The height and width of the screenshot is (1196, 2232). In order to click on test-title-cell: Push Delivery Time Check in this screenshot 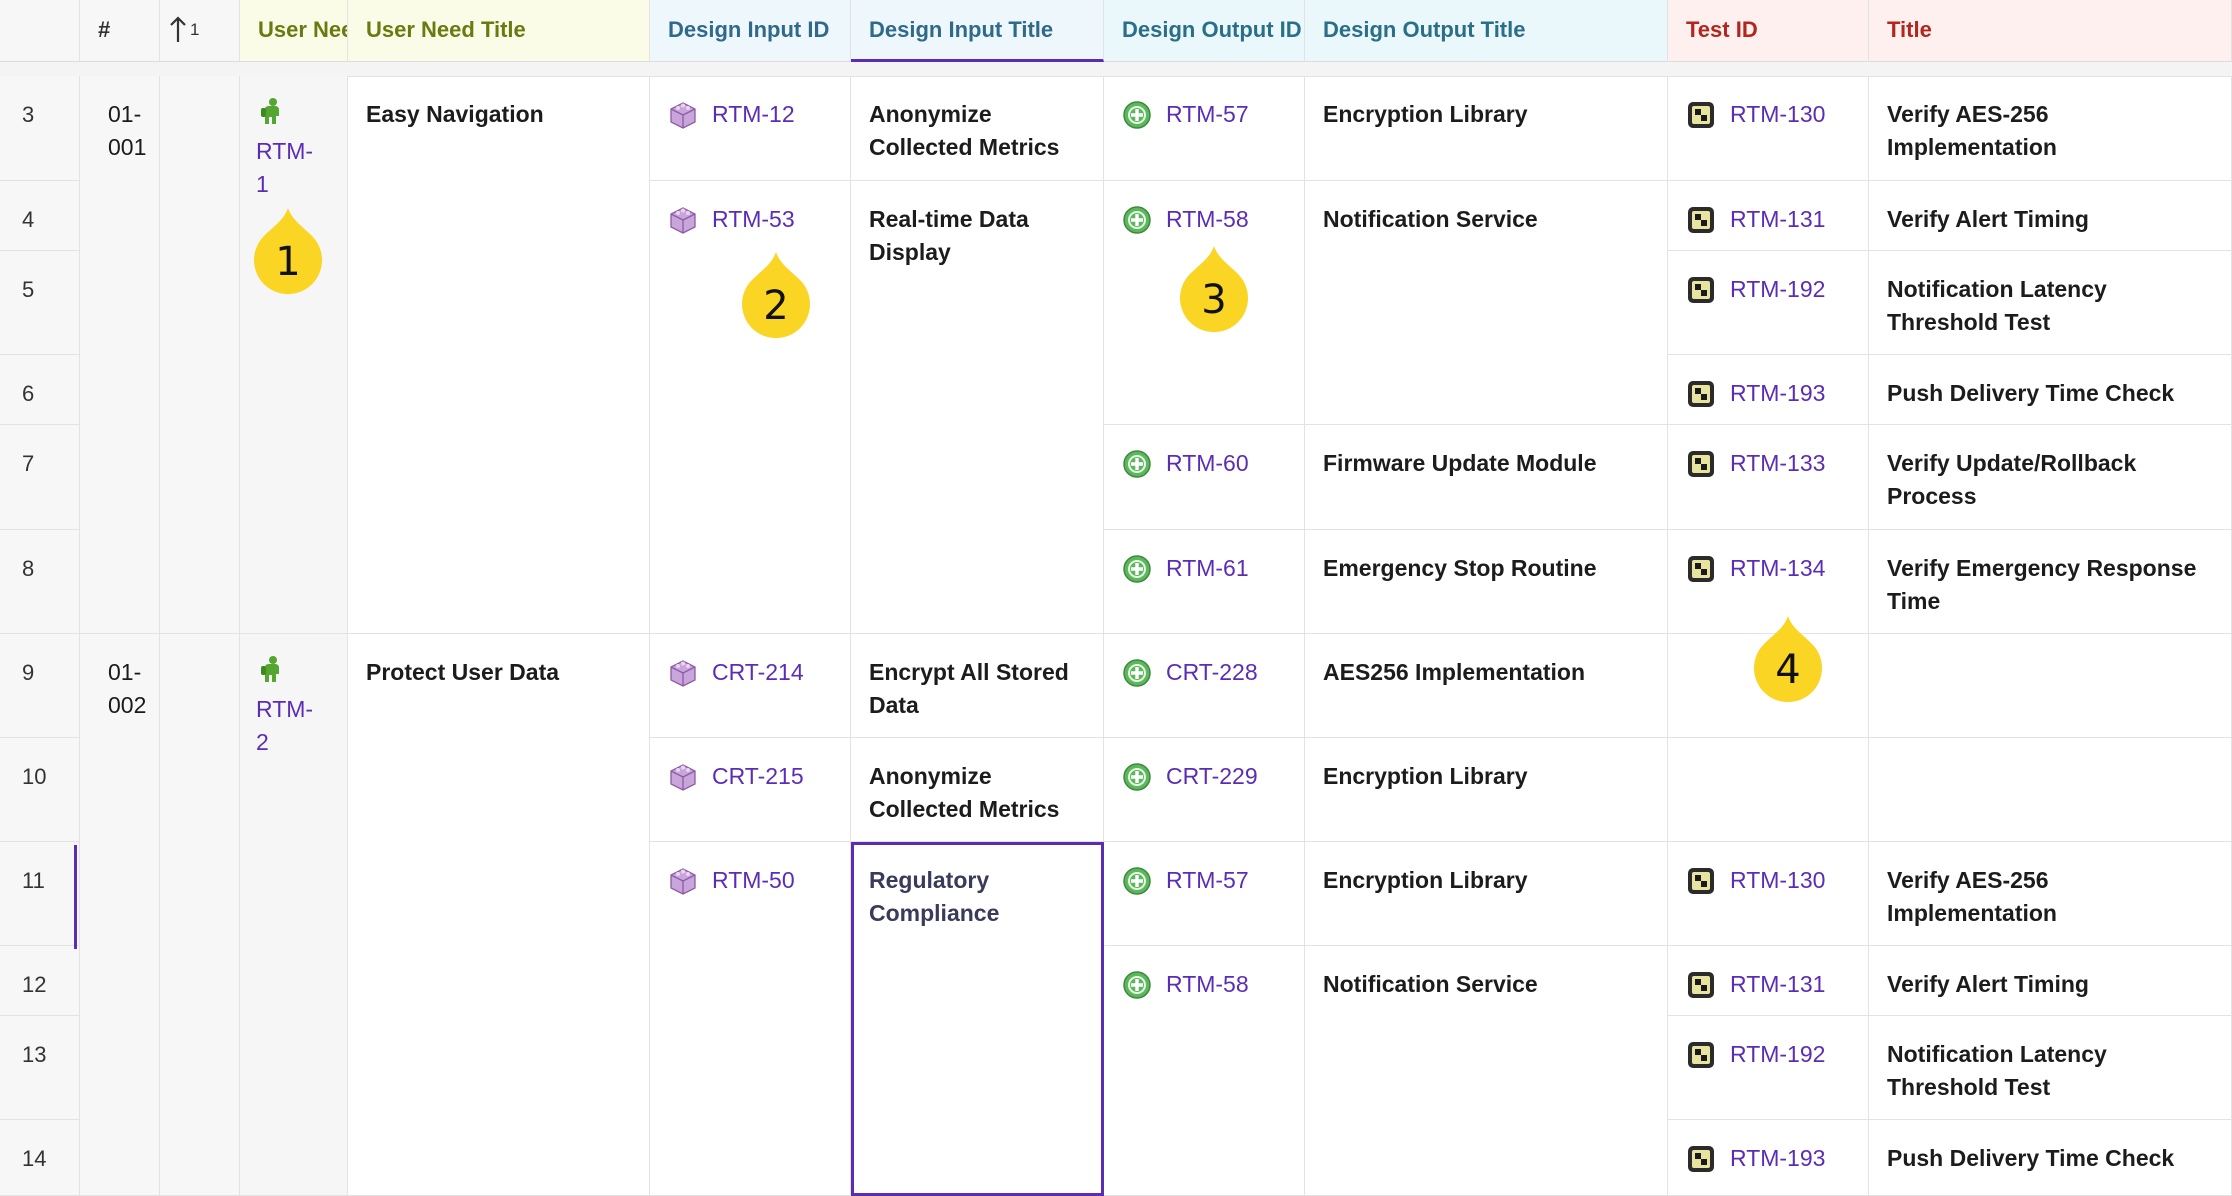, I will do `click(2050, 390)`.